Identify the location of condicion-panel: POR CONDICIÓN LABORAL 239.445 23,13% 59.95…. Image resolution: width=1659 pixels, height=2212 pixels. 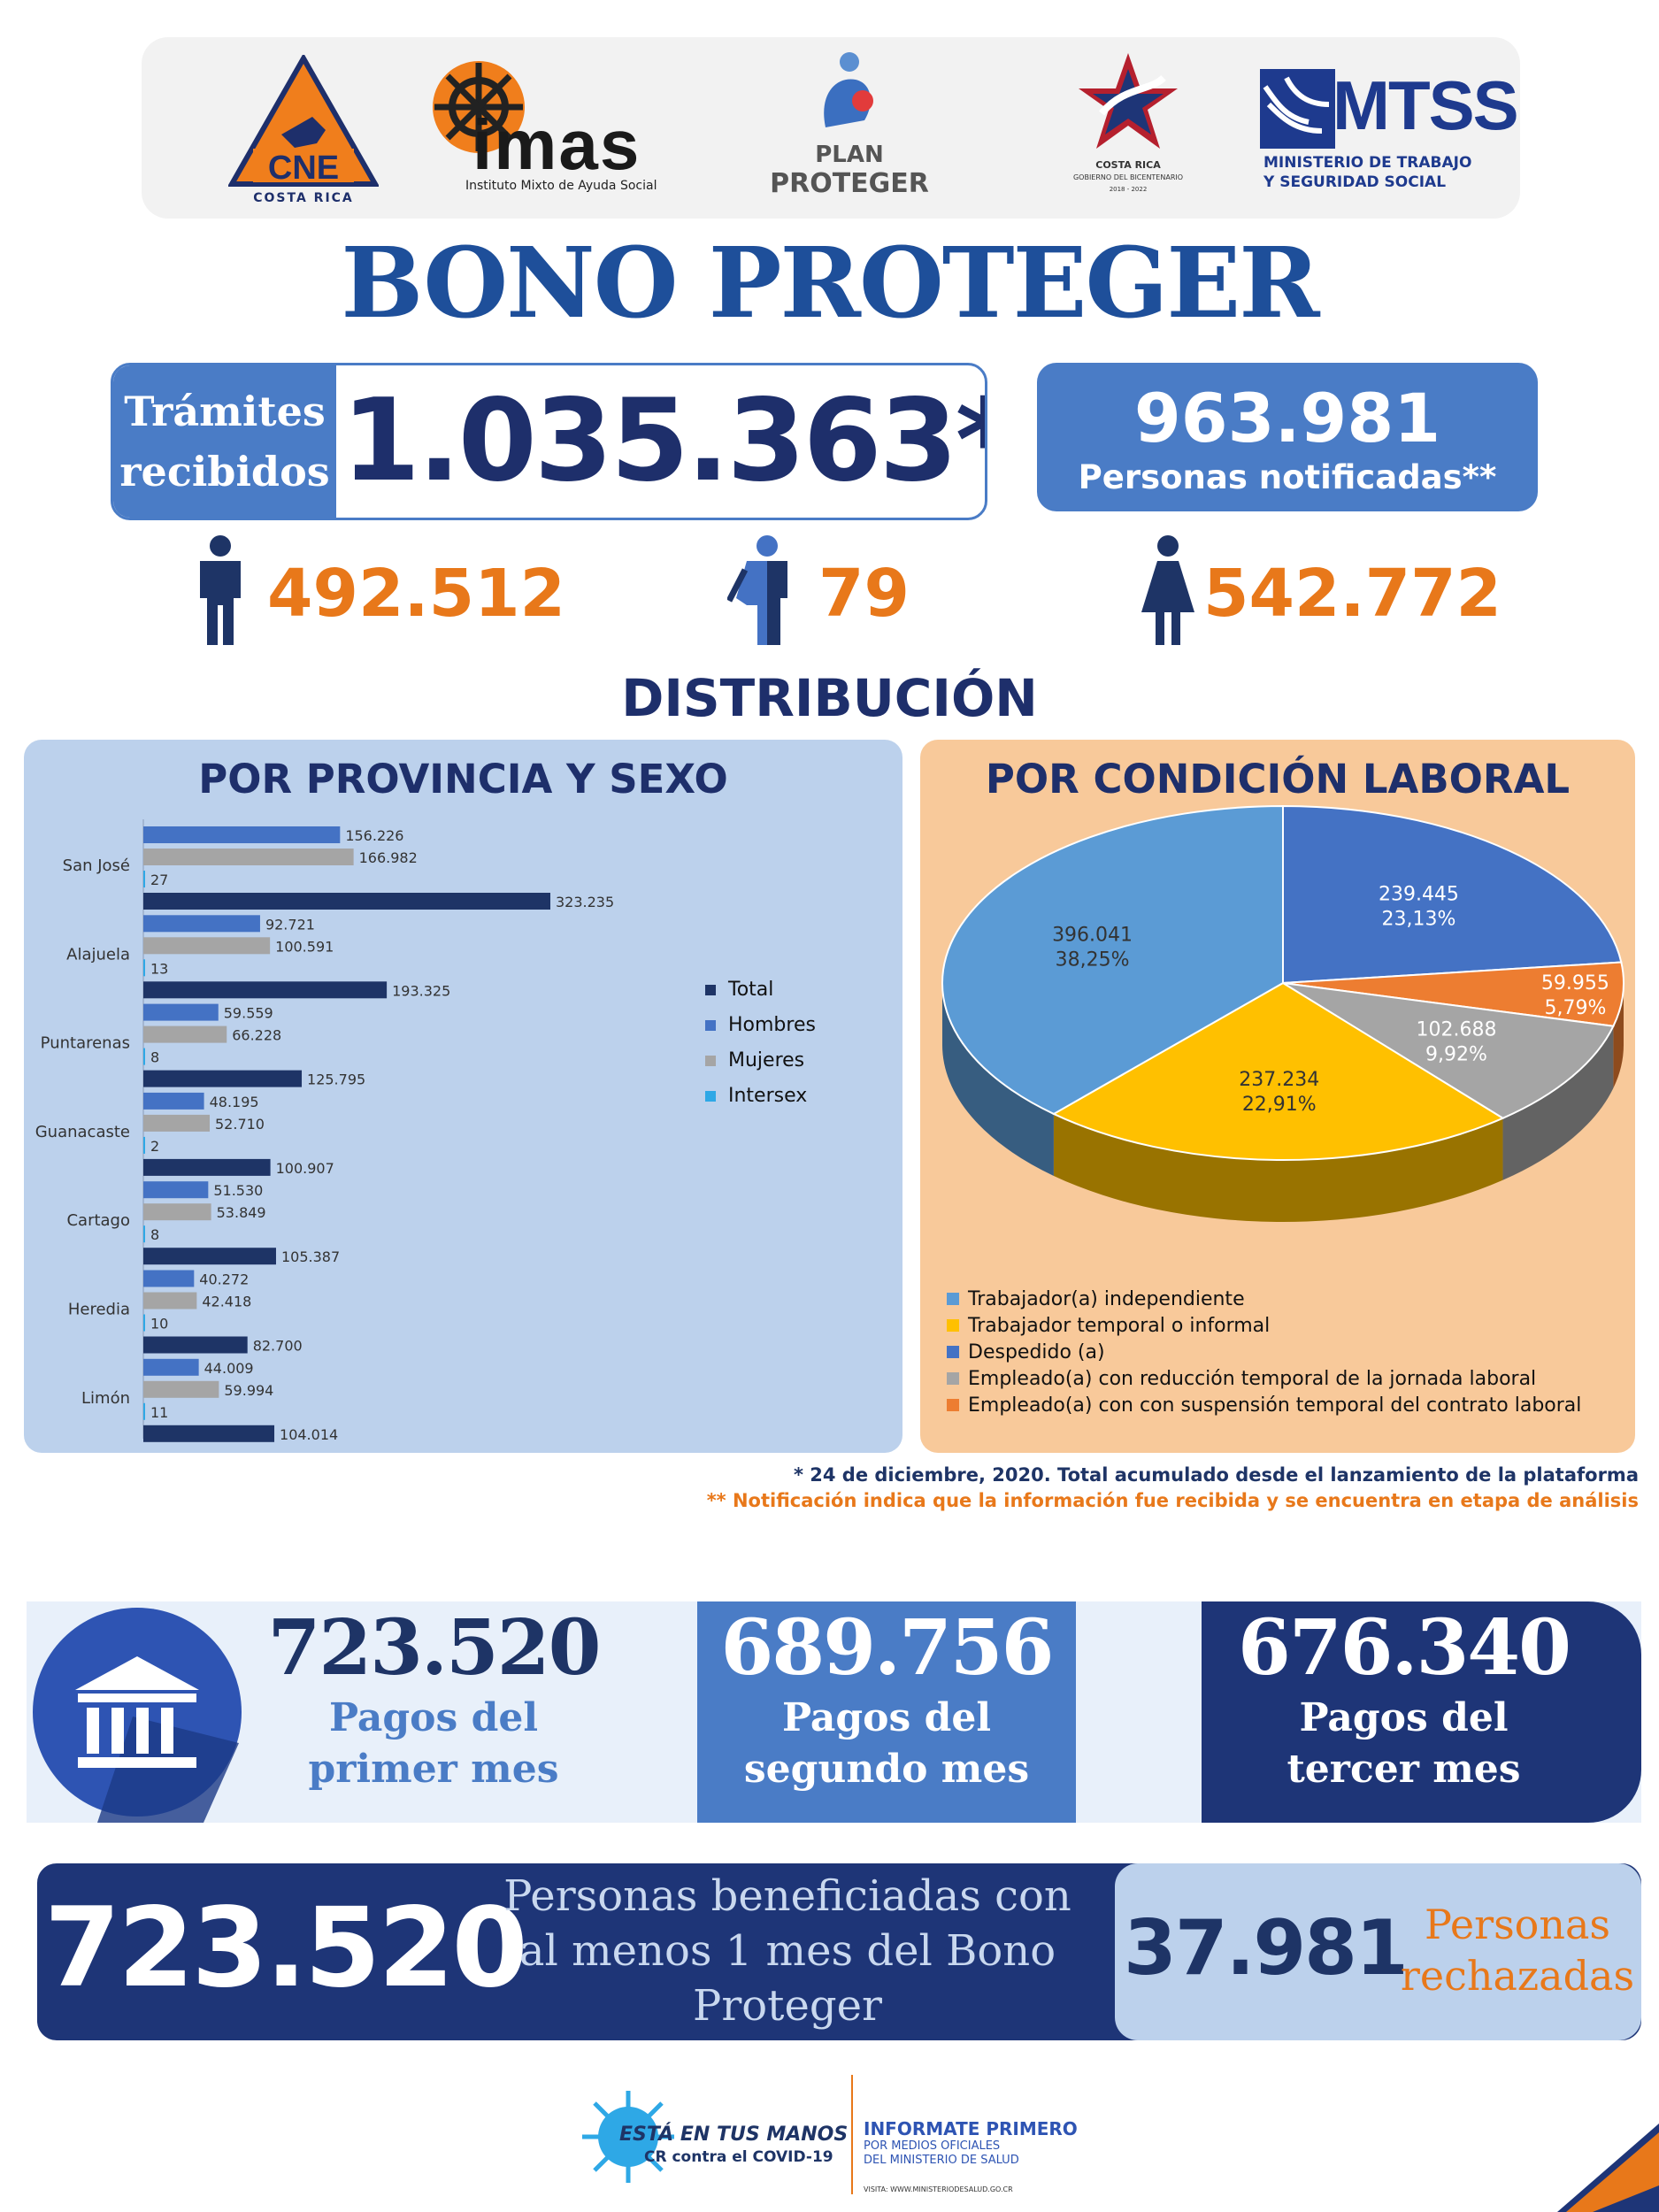
(1278, 1097).